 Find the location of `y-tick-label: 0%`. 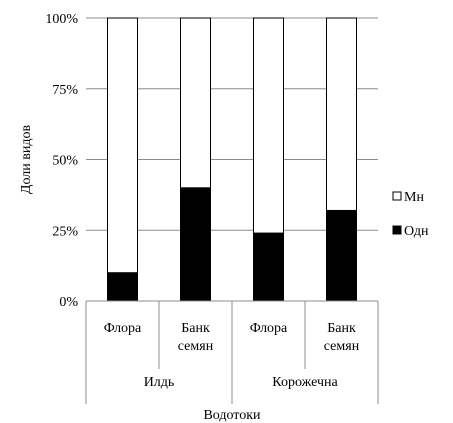

y-tick-label: 0% is located at coordinates (68, 302).